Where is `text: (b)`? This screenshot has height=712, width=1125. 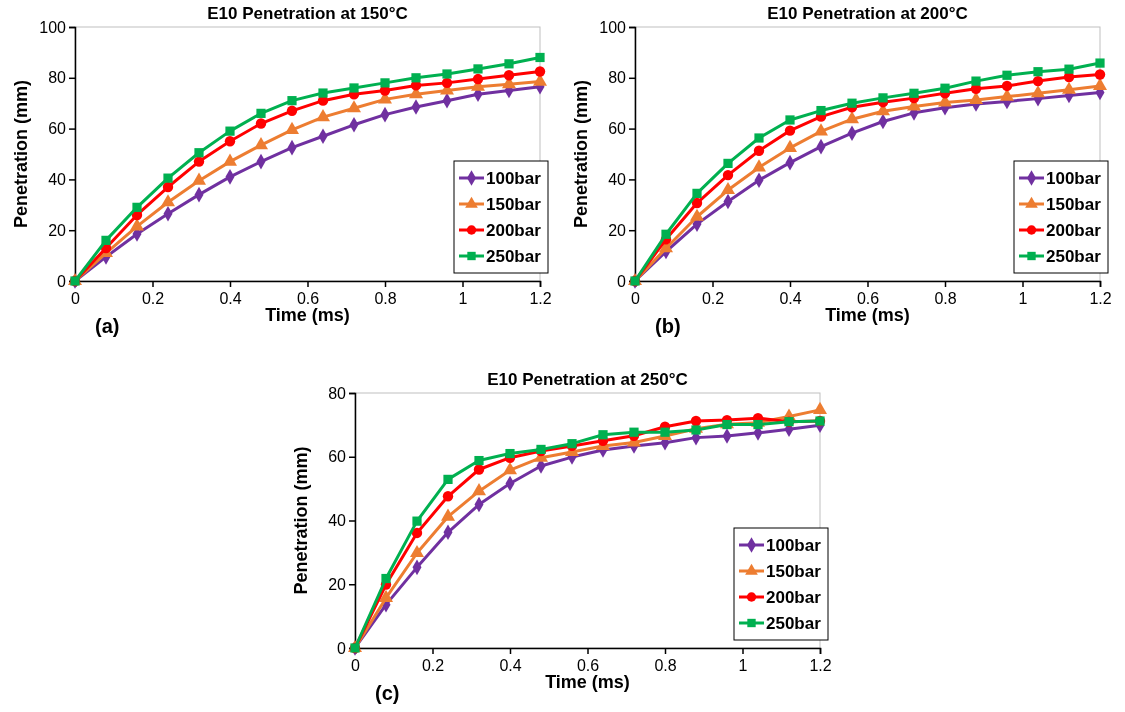 text: (b) is located at coordinates (668, 326).